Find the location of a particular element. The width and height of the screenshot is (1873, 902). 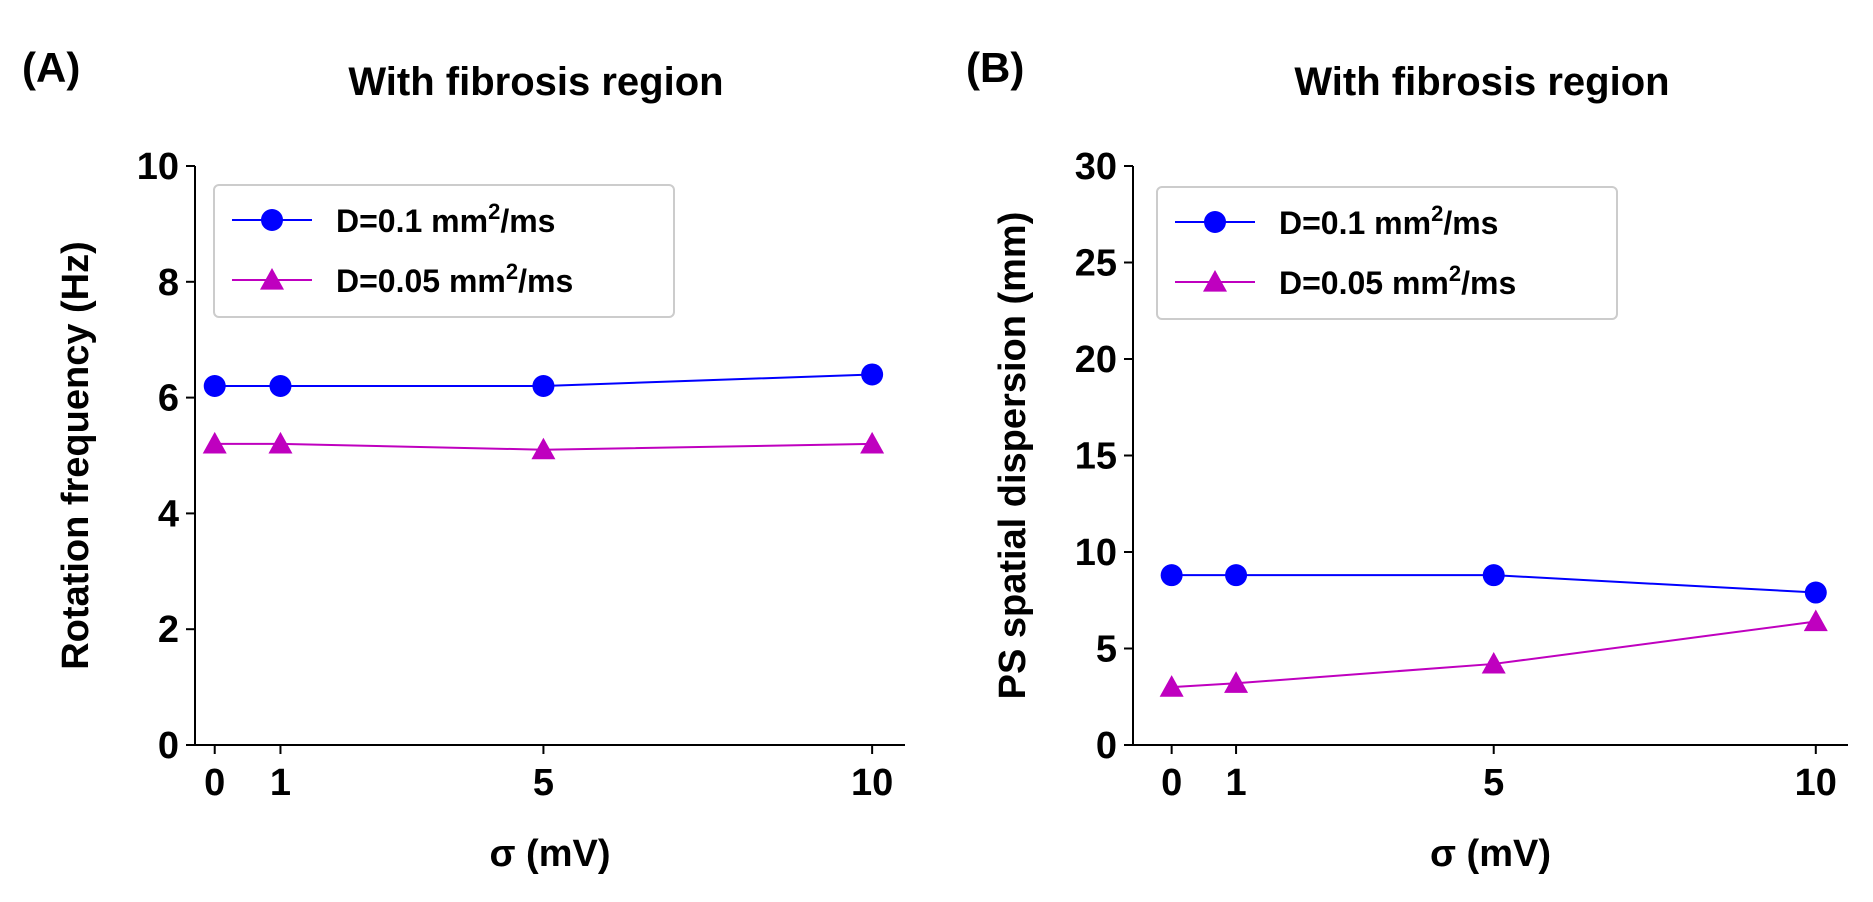

y-tick-label: 20 is located at coordinates (1096, 360).